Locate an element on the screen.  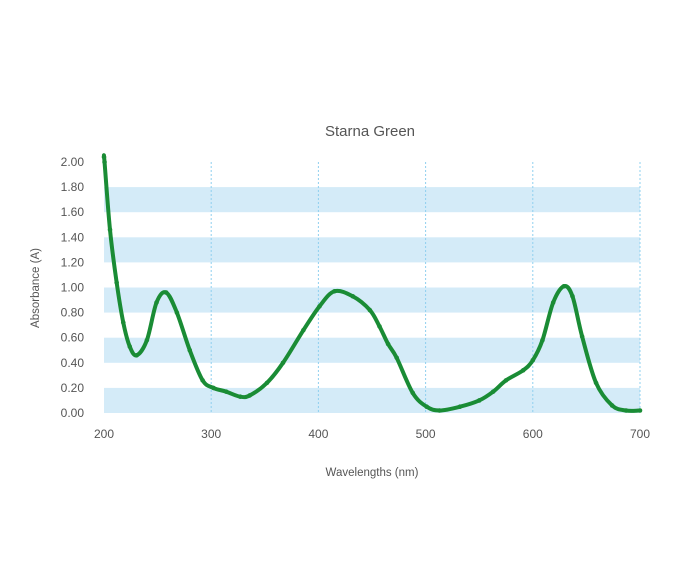
y-axis-label: Absorbance (A) is located at coordinates (36, 288).